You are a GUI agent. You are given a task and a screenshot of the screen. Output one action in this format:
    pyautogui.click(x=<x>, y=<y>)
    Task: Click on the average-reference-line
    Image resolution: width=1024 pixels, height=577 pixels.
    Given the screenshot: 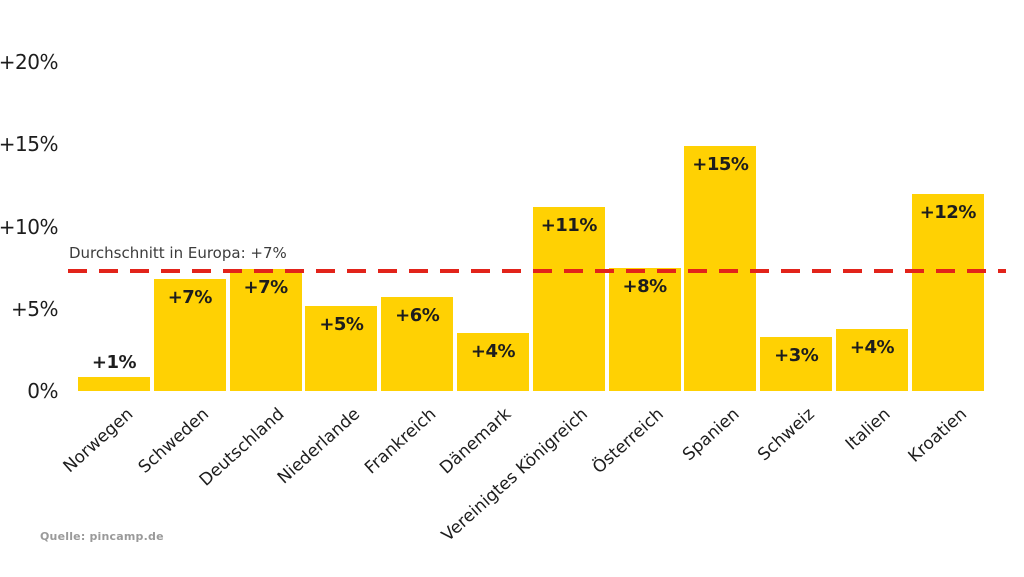 What is the action you would take?
    pyautogui.click(x=537, y=270)
    